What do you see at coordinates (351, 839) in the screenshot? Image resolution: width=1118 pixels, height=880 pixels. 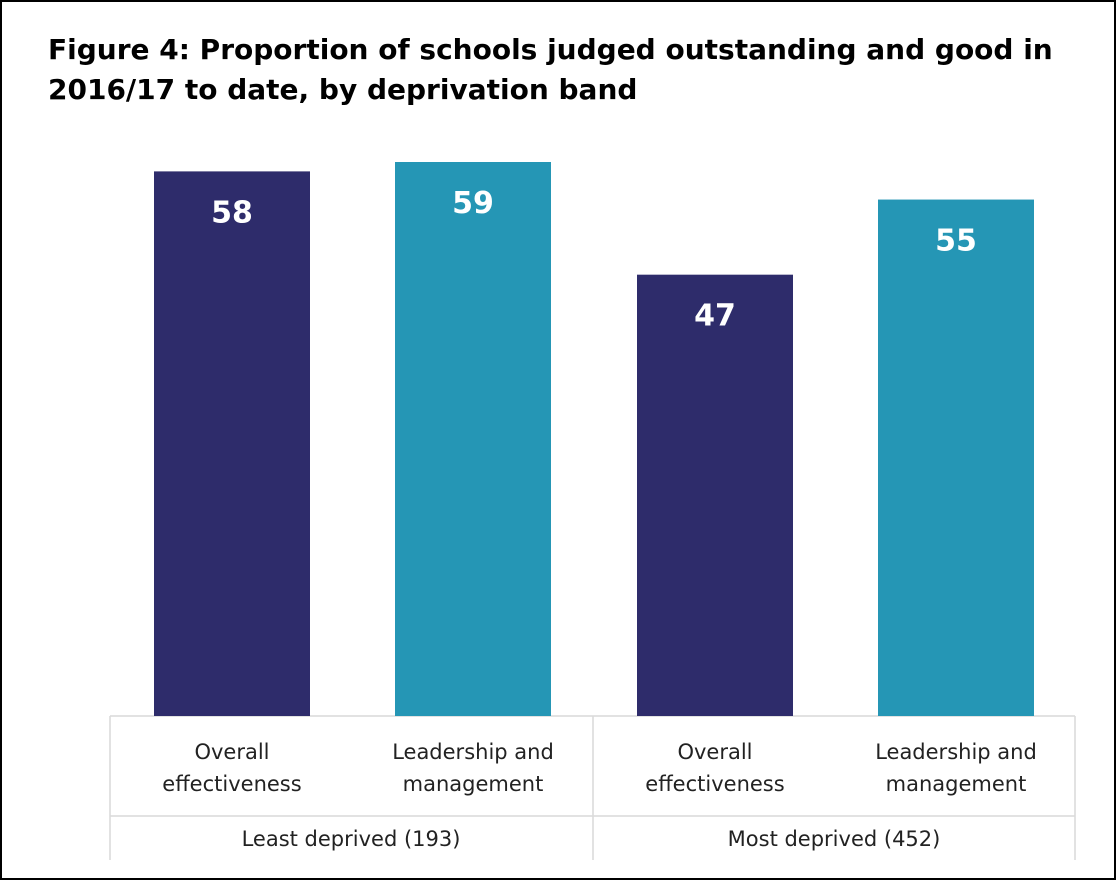 I see `x-group-label: Least deprived (193)` at bounding box center [351, 839].